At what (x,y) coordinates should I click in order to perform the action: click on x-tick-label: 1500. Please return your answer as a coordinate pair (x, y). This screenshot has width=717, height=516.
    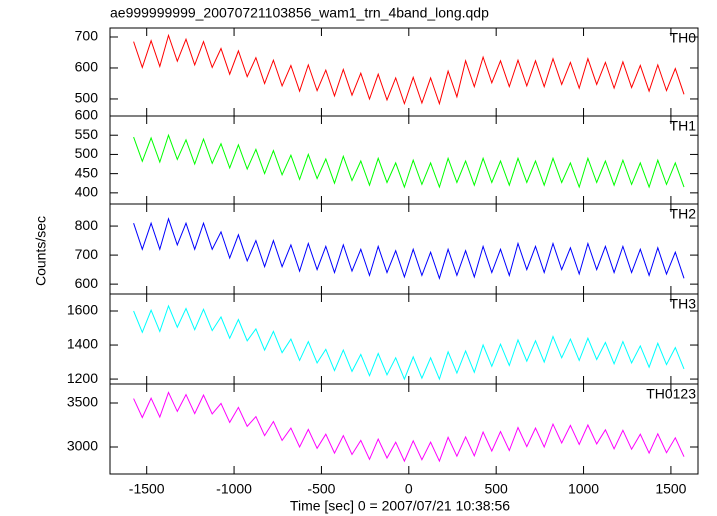
    Looking at the image, I should click on (670, 489).